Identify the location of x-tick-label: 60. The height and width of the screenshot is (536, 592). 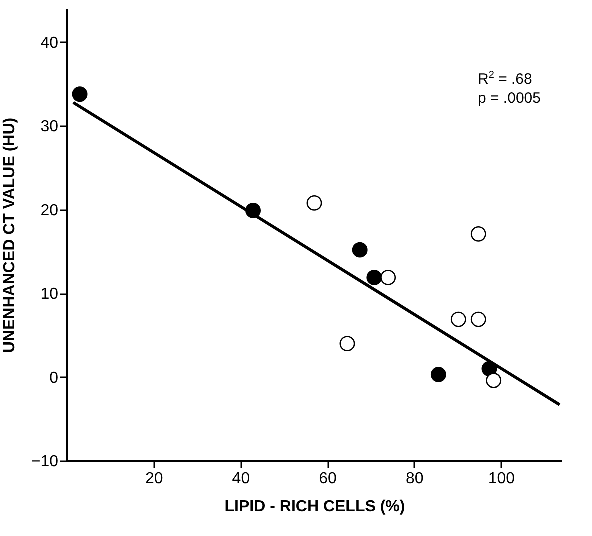
(328, 479).